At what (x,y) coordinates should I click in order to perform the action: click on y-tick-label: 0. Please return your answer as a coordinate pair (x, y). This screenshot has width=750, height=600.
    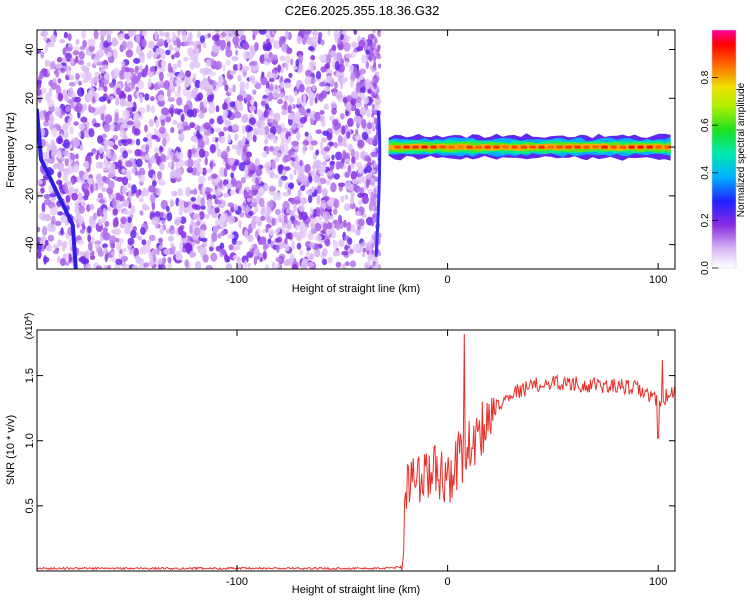
    Looking at the image, I should click on (30, 147).